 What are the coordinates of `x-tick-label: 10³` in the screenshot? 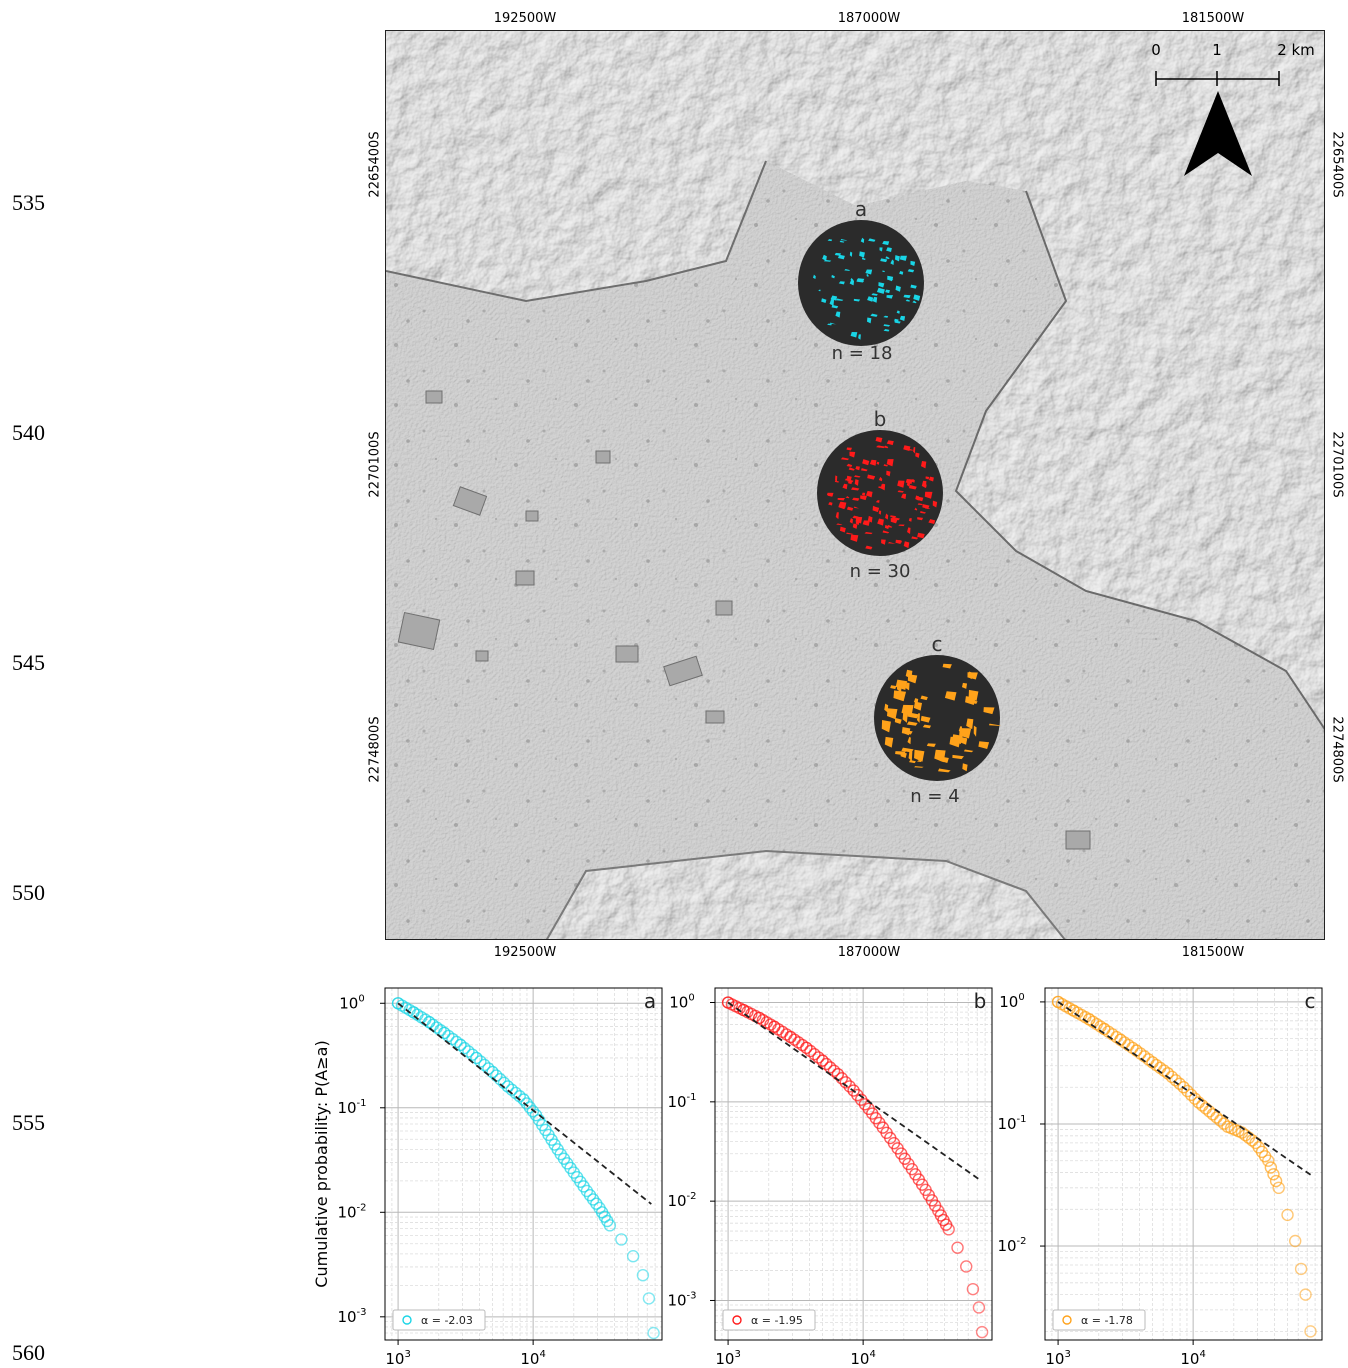 It's located at (727, 1358).